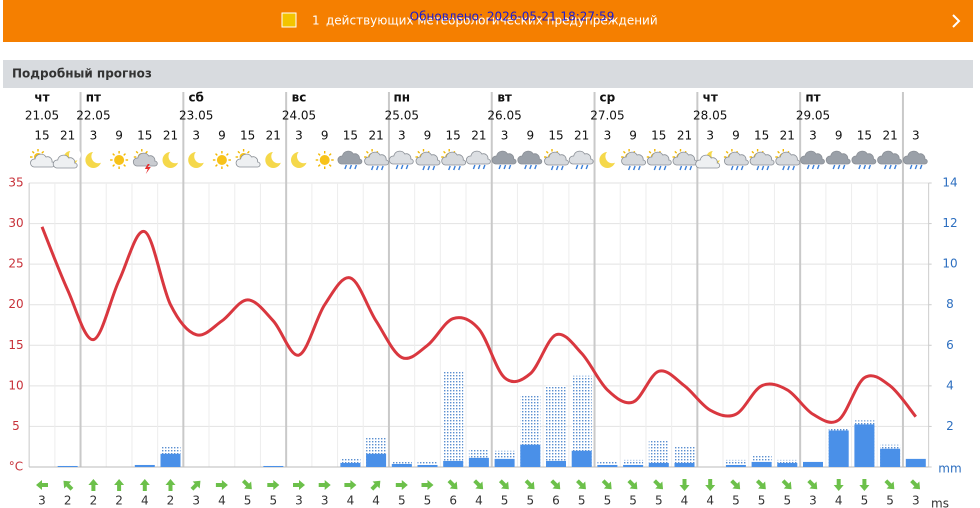 The height and width of the screenshot is (508, 980). Describe the element at coordinates (556, 501) in the screenshot. I see `wind-speed: 6` at that location.